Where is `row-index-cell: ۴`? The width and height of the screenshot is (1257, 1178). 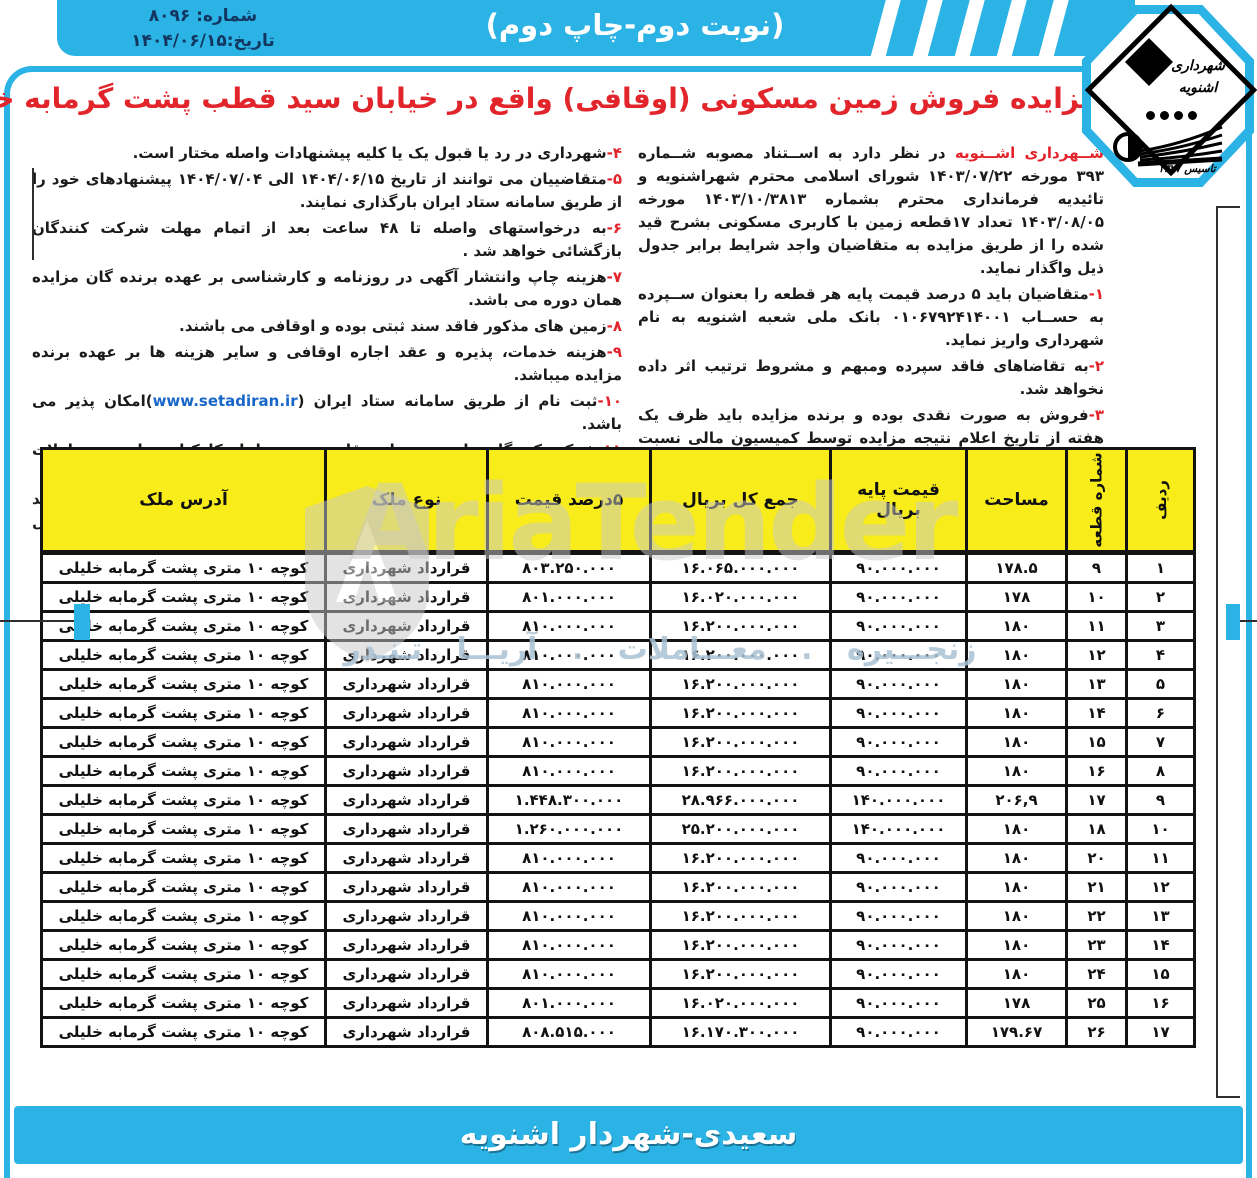
row-index-cell: ۴ is located at coordinates (1160, 655).